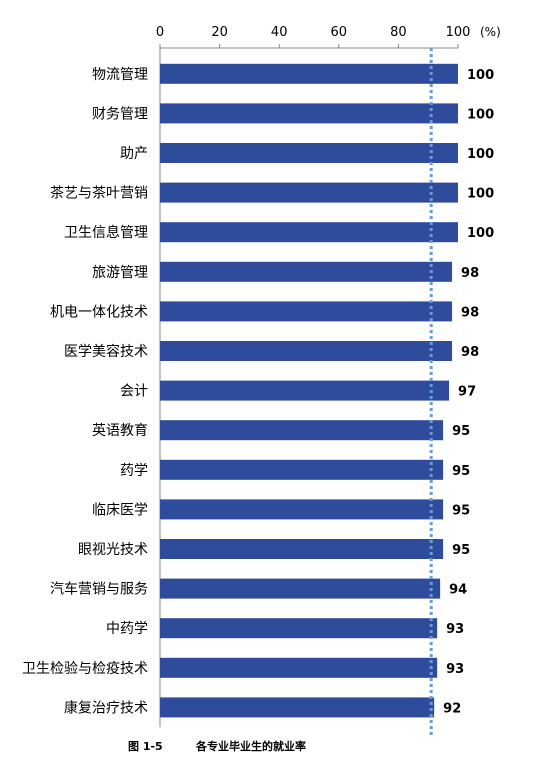 This screenshot has height=760, width=539. What do you see at coordinates (452, 708) in the screenshot?
I see `value-label: 92` at bounding box center [452, 708].